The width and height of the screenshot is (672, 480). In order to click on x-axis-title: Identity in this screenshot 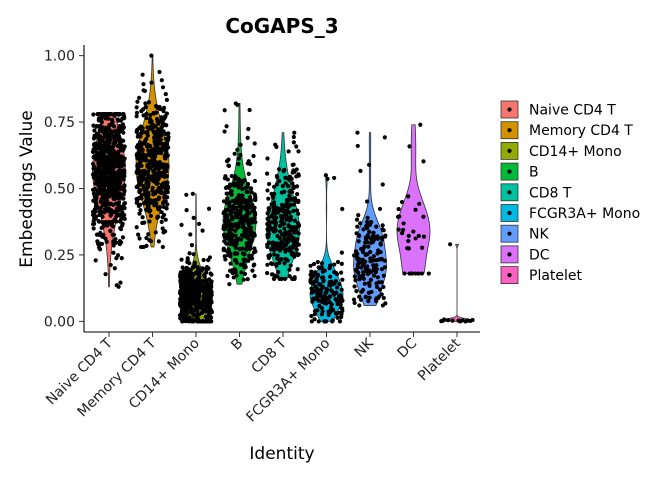, I will do `click(281, 454)`.